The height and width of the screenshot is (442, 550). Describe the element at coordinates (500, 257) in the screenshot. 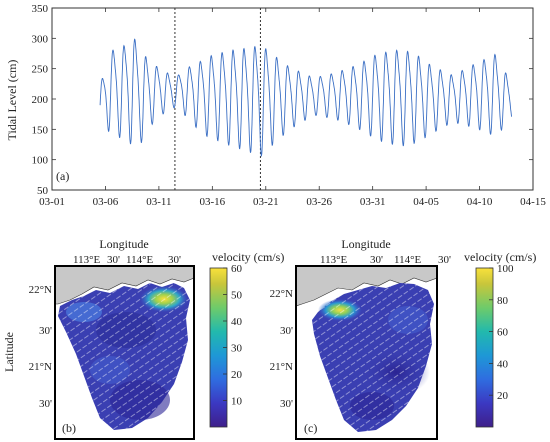

I see `colorbar-title-c: velocity (cm/s)` at that location.